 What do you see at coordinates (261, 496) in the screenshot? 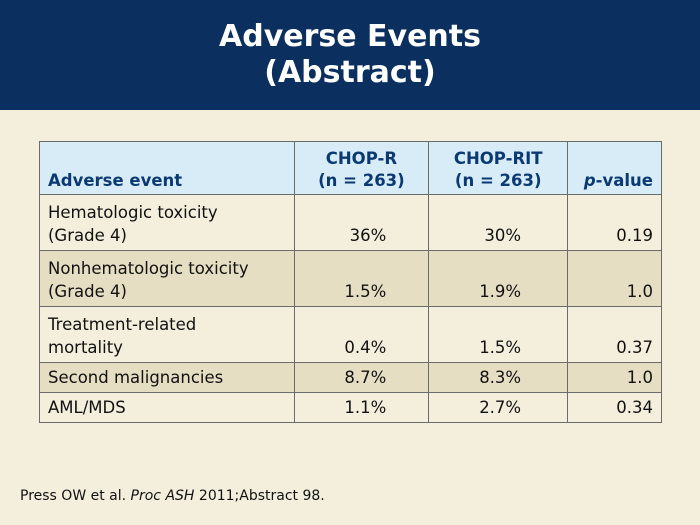
I see `footnote-citation: 2011;Abstract 98.` at bounding box center [261, 496].